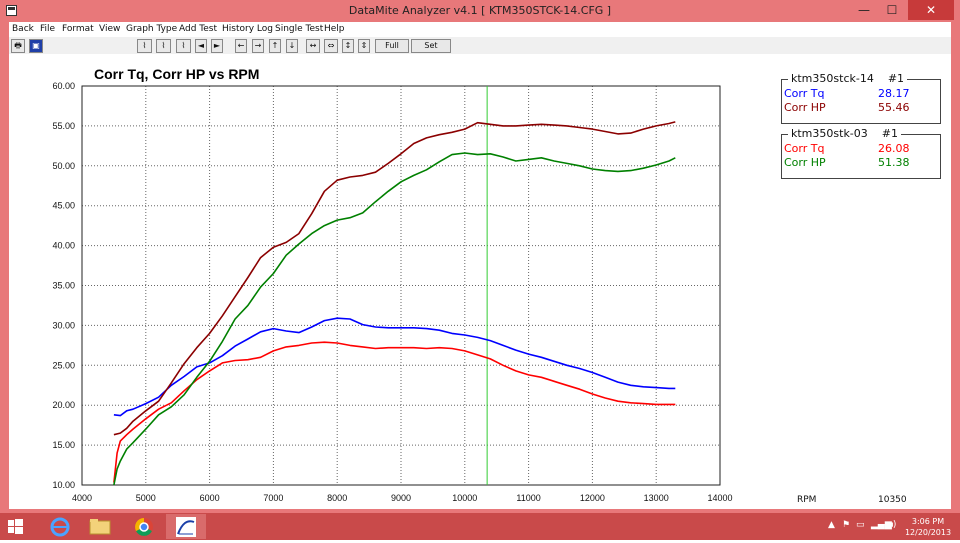  I want to click on prev-test-icon: ◄, so click(201, 46).